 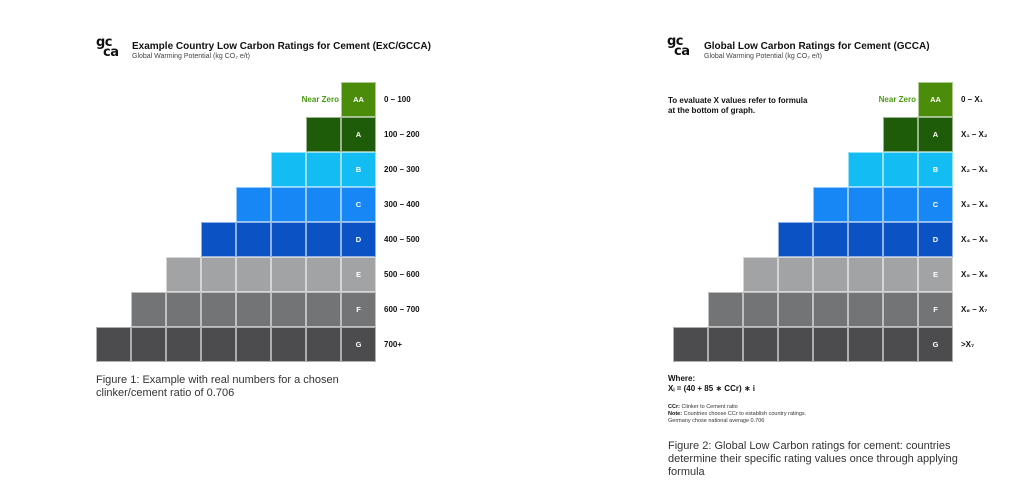 I want to click on figure-1-subtitle: Global Warming Potential (kg CO₂ e/t), so click(x=191, y=56).